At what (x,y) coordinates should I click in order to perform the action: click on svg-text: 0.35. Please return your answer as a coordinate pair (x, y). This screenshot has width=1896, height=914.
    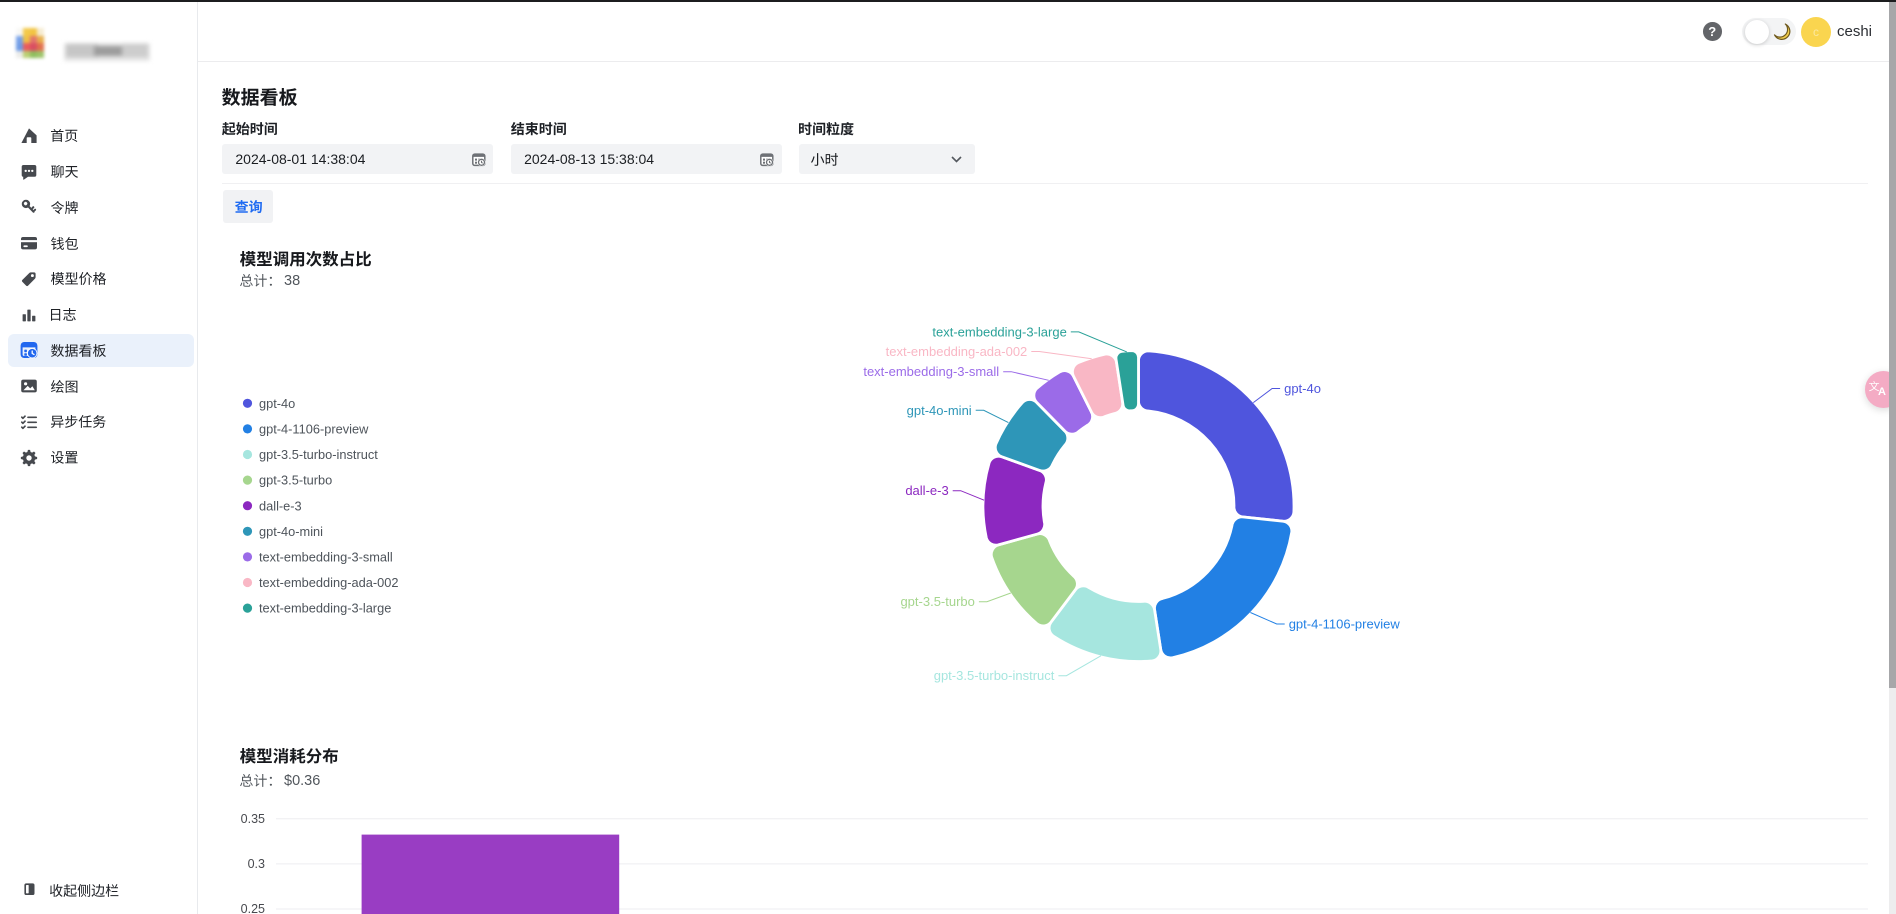
    Looking at the image, I should click on (253, 819).